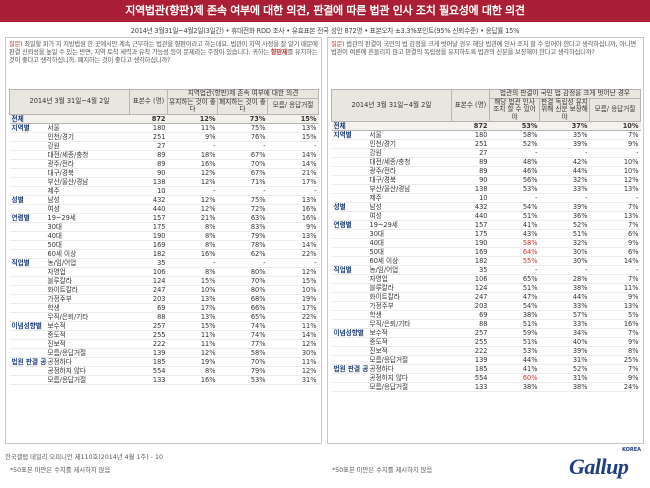 The image size is (650, 488). What do you see at coordinates (87, 137) in the screenshot?
I see `subgroup-cell: 인천/경기` at bounding box center [87, 137].